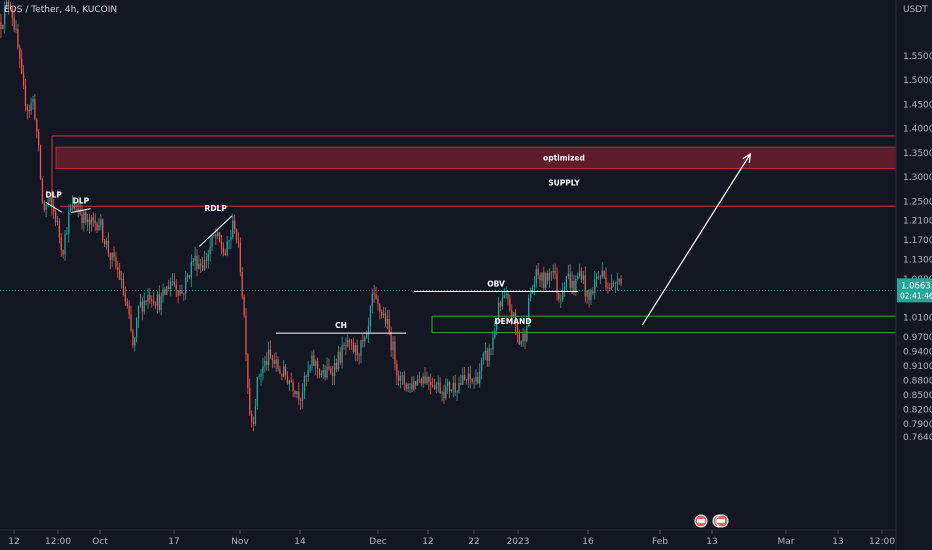 The image size is (932, 550). What do you see at coordinates (173, 542) in the screenshot?
I see `time-tick-label: 17` at bounding box center [173, 542].